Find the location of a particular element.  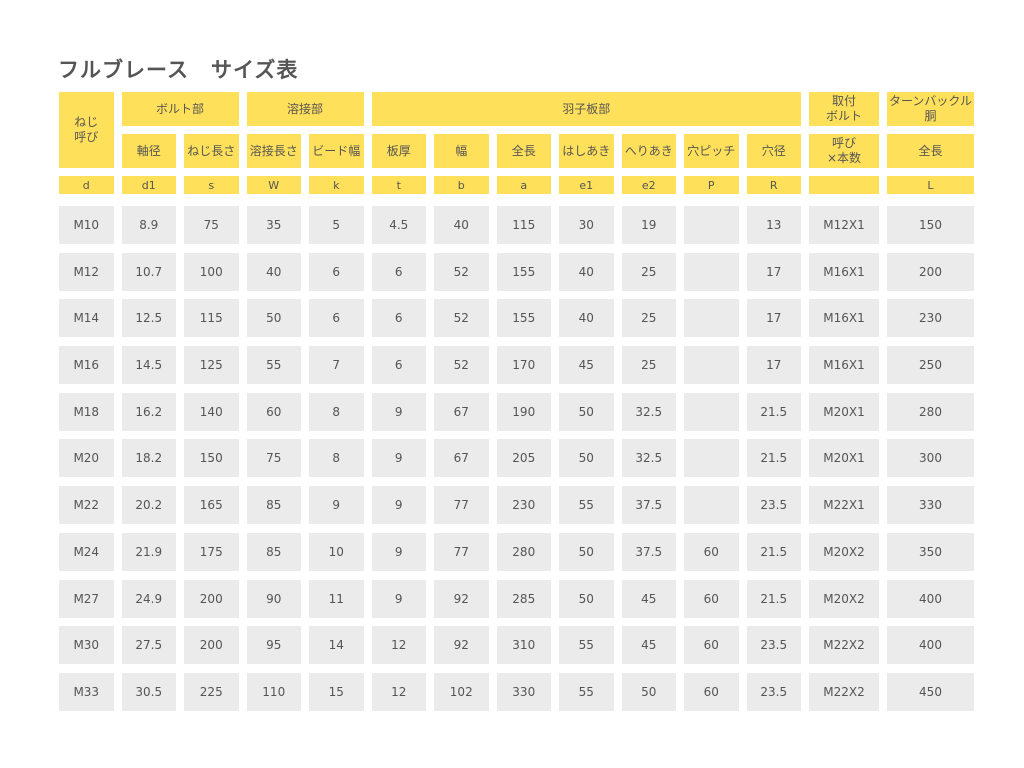

header-group-plate: 羽子板部 is located at coordinates (586, 109).